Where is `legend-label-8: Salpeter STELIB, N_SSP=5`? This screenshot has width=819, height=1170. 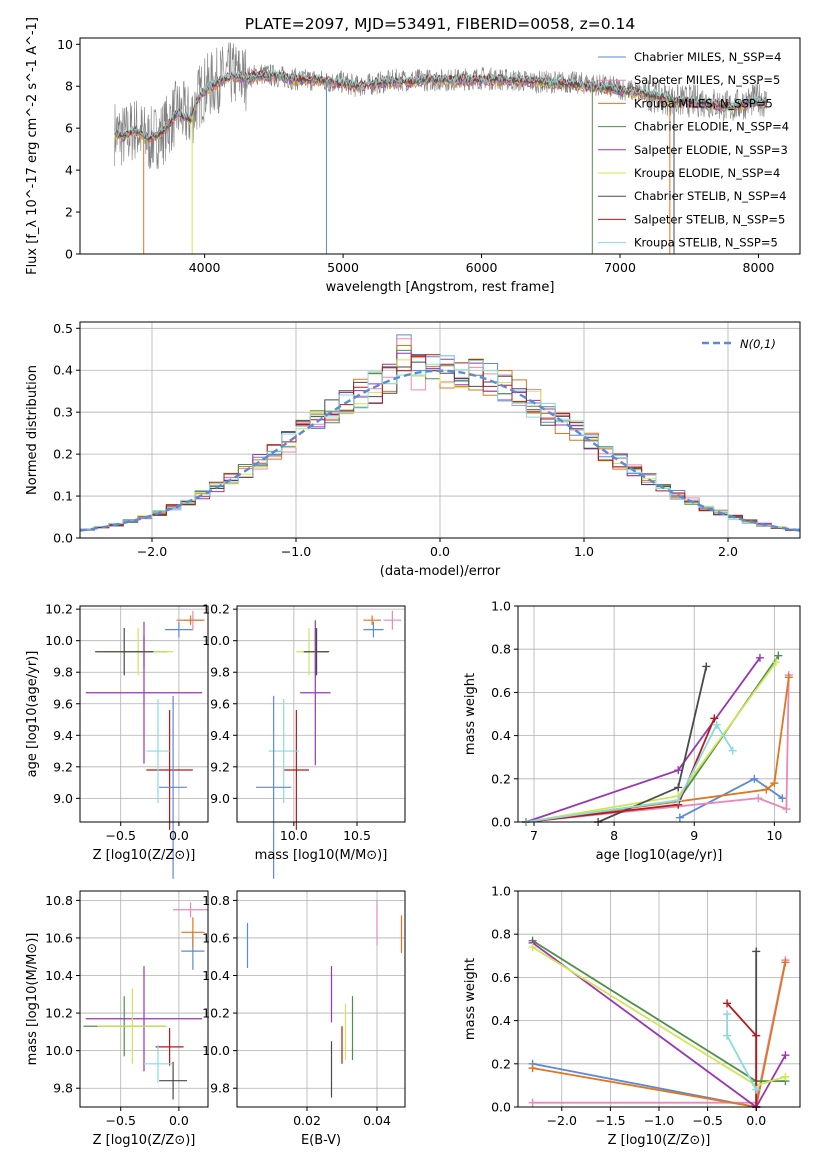
legend-label-8: Salpeter STELIB, N_SSP=5 is located at coordinates (709, 219).